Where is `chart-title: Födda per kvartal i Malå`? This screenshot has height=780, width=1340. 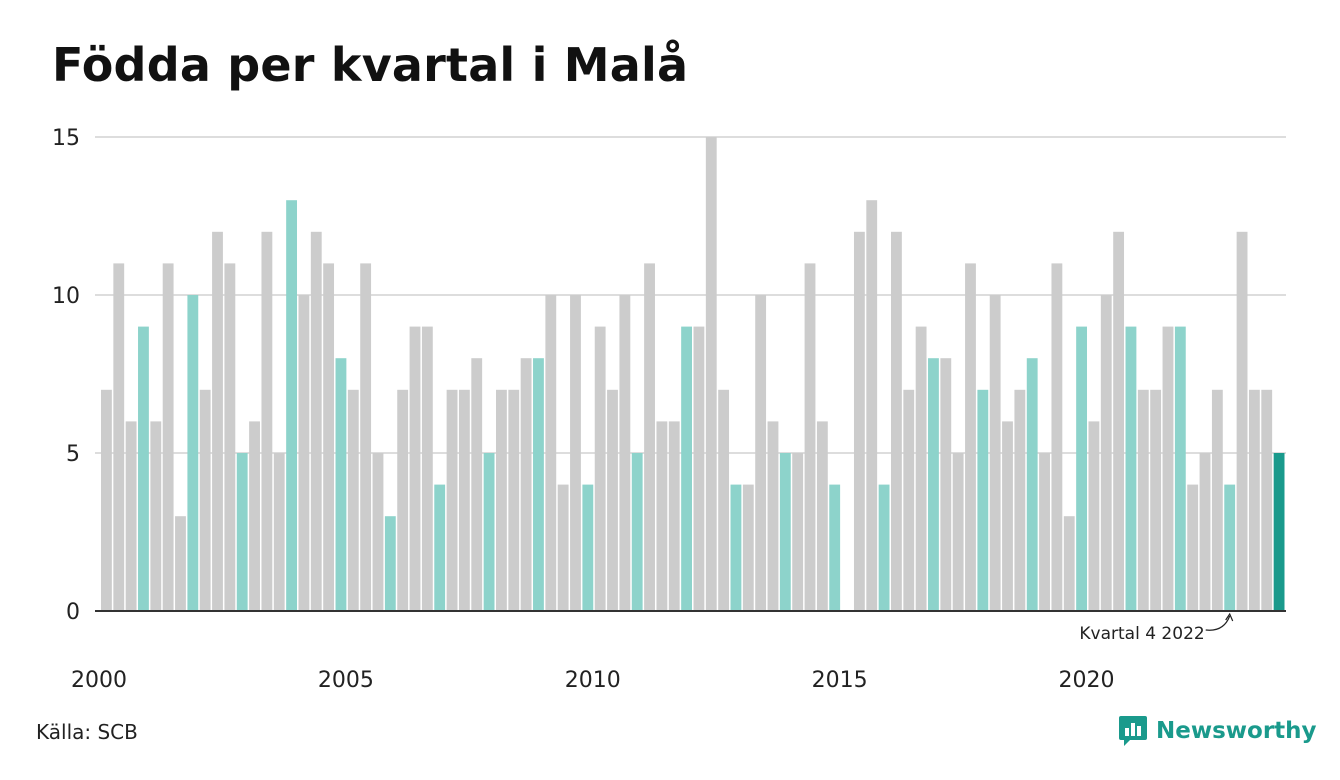
chart-title: Födda per kvartal i Malå is located at coordinates (370, 65).